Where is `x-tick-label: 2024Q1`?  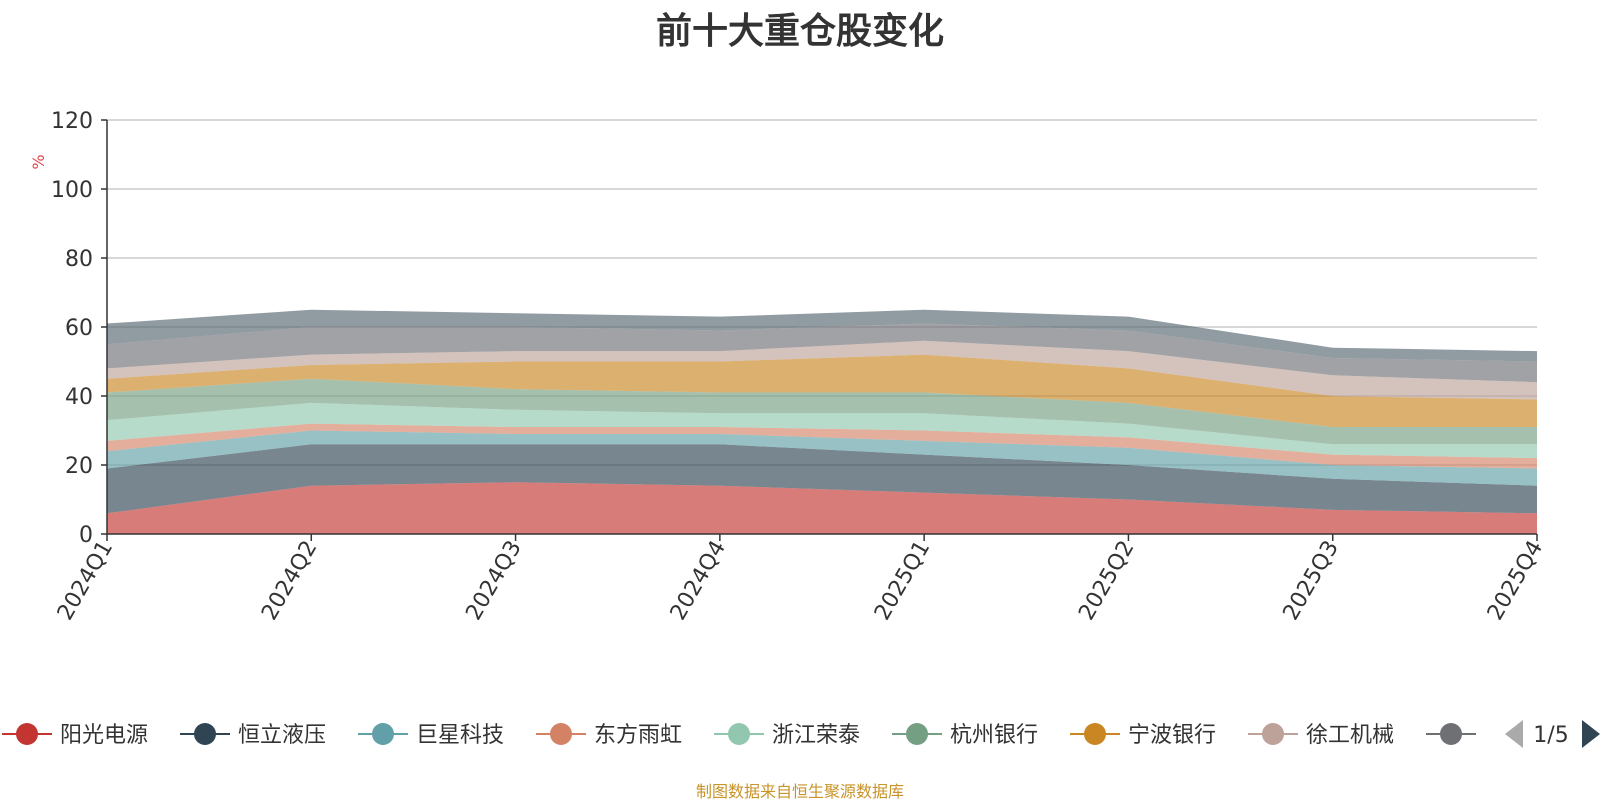 x-tick-label: 2024Q1 is located at coordinates (85, 581).